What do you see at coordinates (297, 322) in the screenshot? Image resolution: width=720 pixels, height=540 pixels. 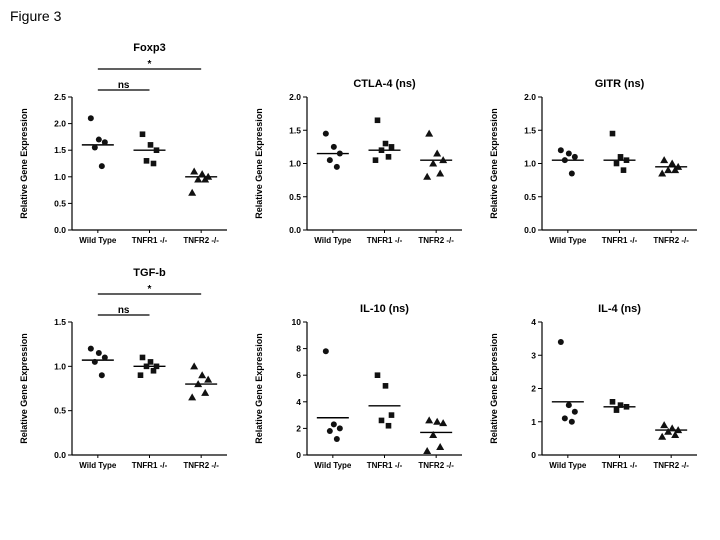 I see `y-tick-label: 10` at bounding box center [297, 322].